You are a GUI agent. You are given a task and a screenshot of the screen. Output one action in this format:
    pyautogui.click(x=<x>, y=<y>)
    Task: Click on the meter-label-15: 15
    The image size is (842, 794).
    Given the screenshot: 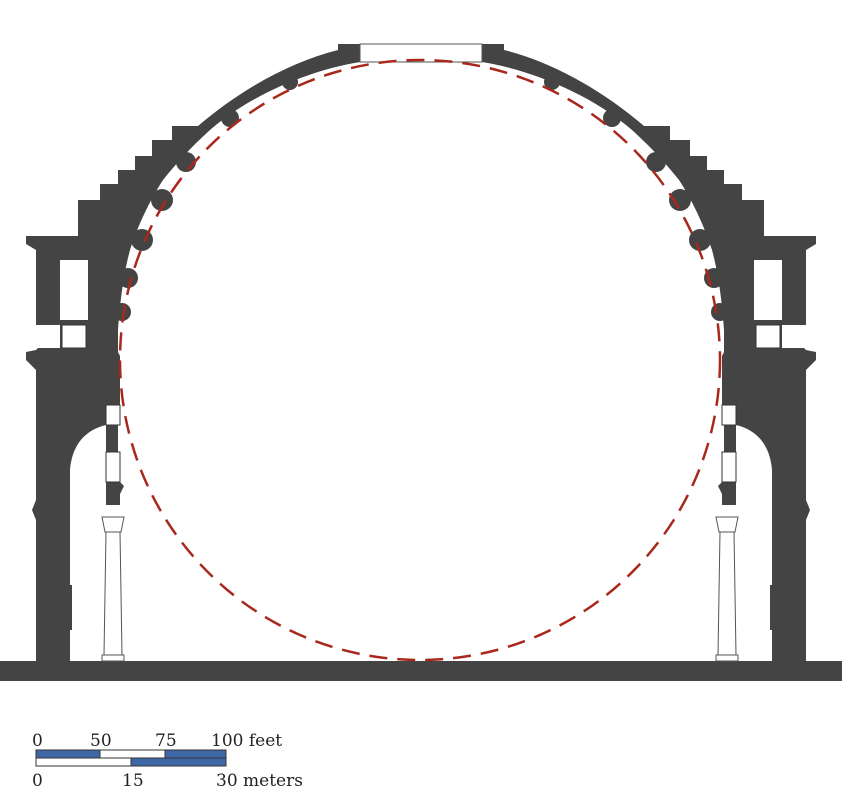 What is the action you would take?
    pyautogui.click(x=133, y=781)
    